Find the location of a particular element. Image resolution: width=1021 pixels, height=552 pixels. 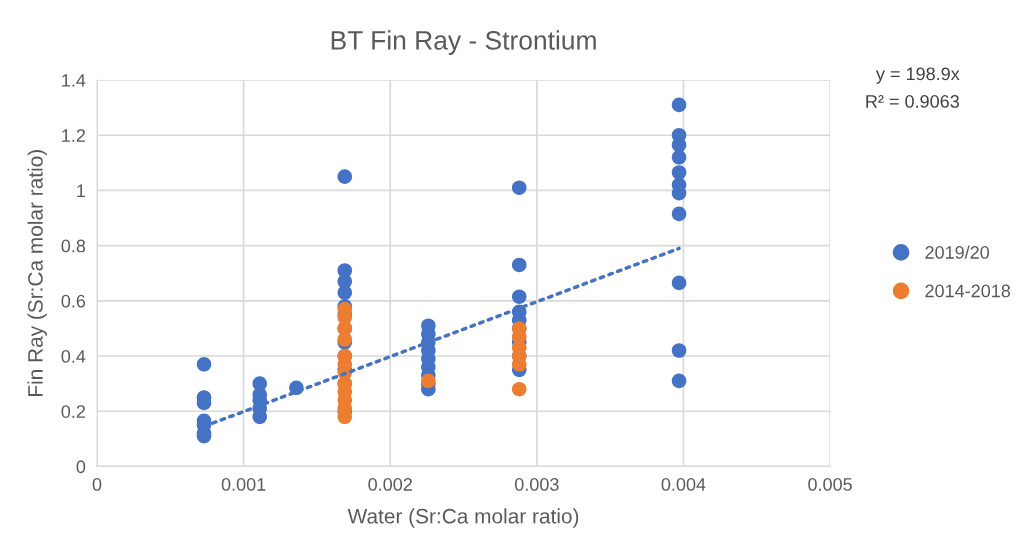

text: R² = 0.9063 is located at coordinates (912, 101).